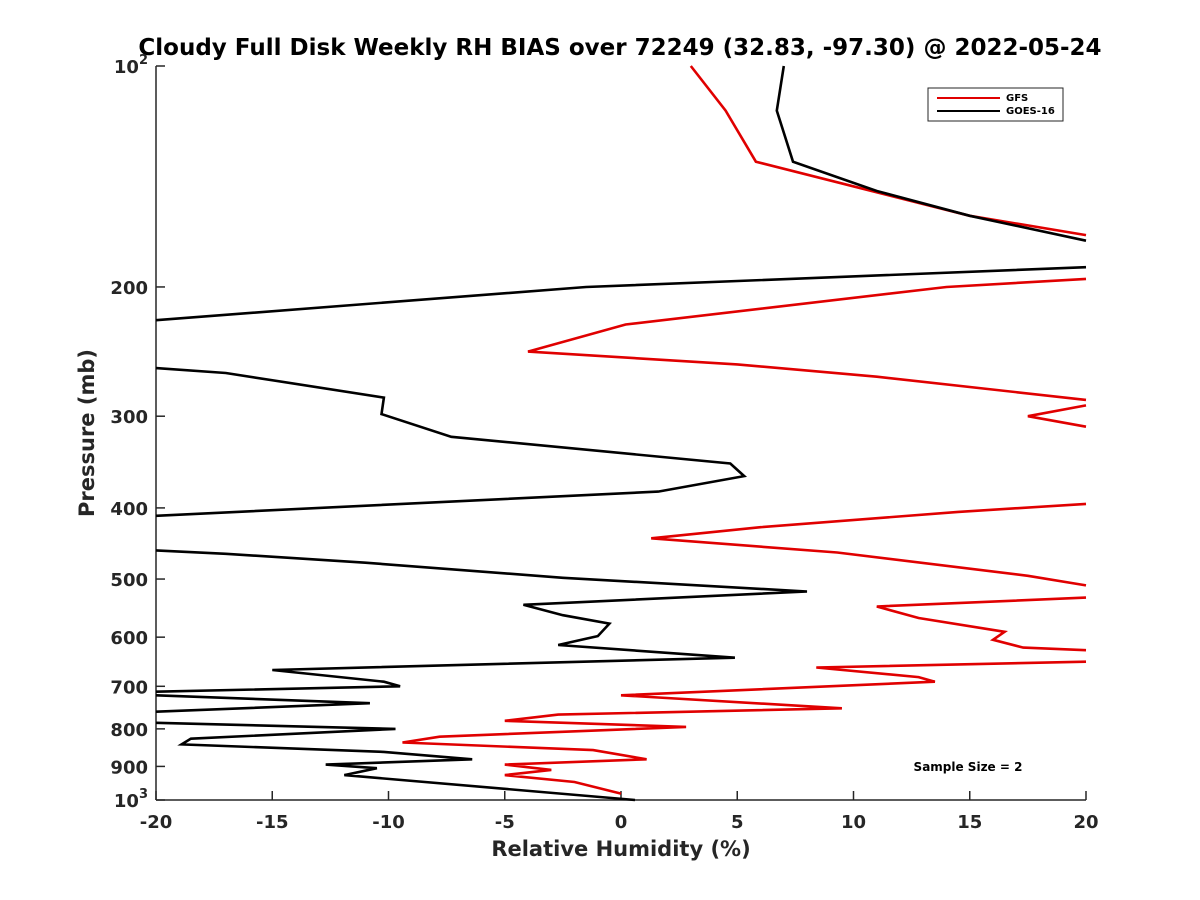  Describe the element at coordinates (129, 730) in the screenshot. I see `y-tick-label: 800` at that location.